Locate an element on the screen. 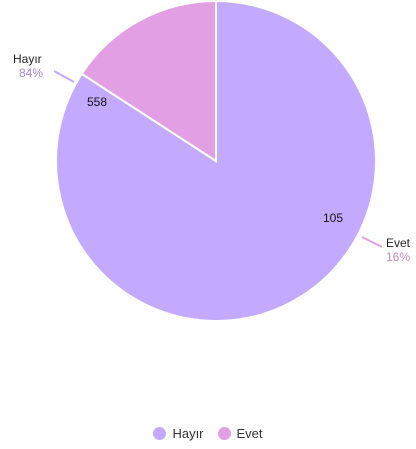  legend-swatch-hayir is located at coordinates (160, 433).